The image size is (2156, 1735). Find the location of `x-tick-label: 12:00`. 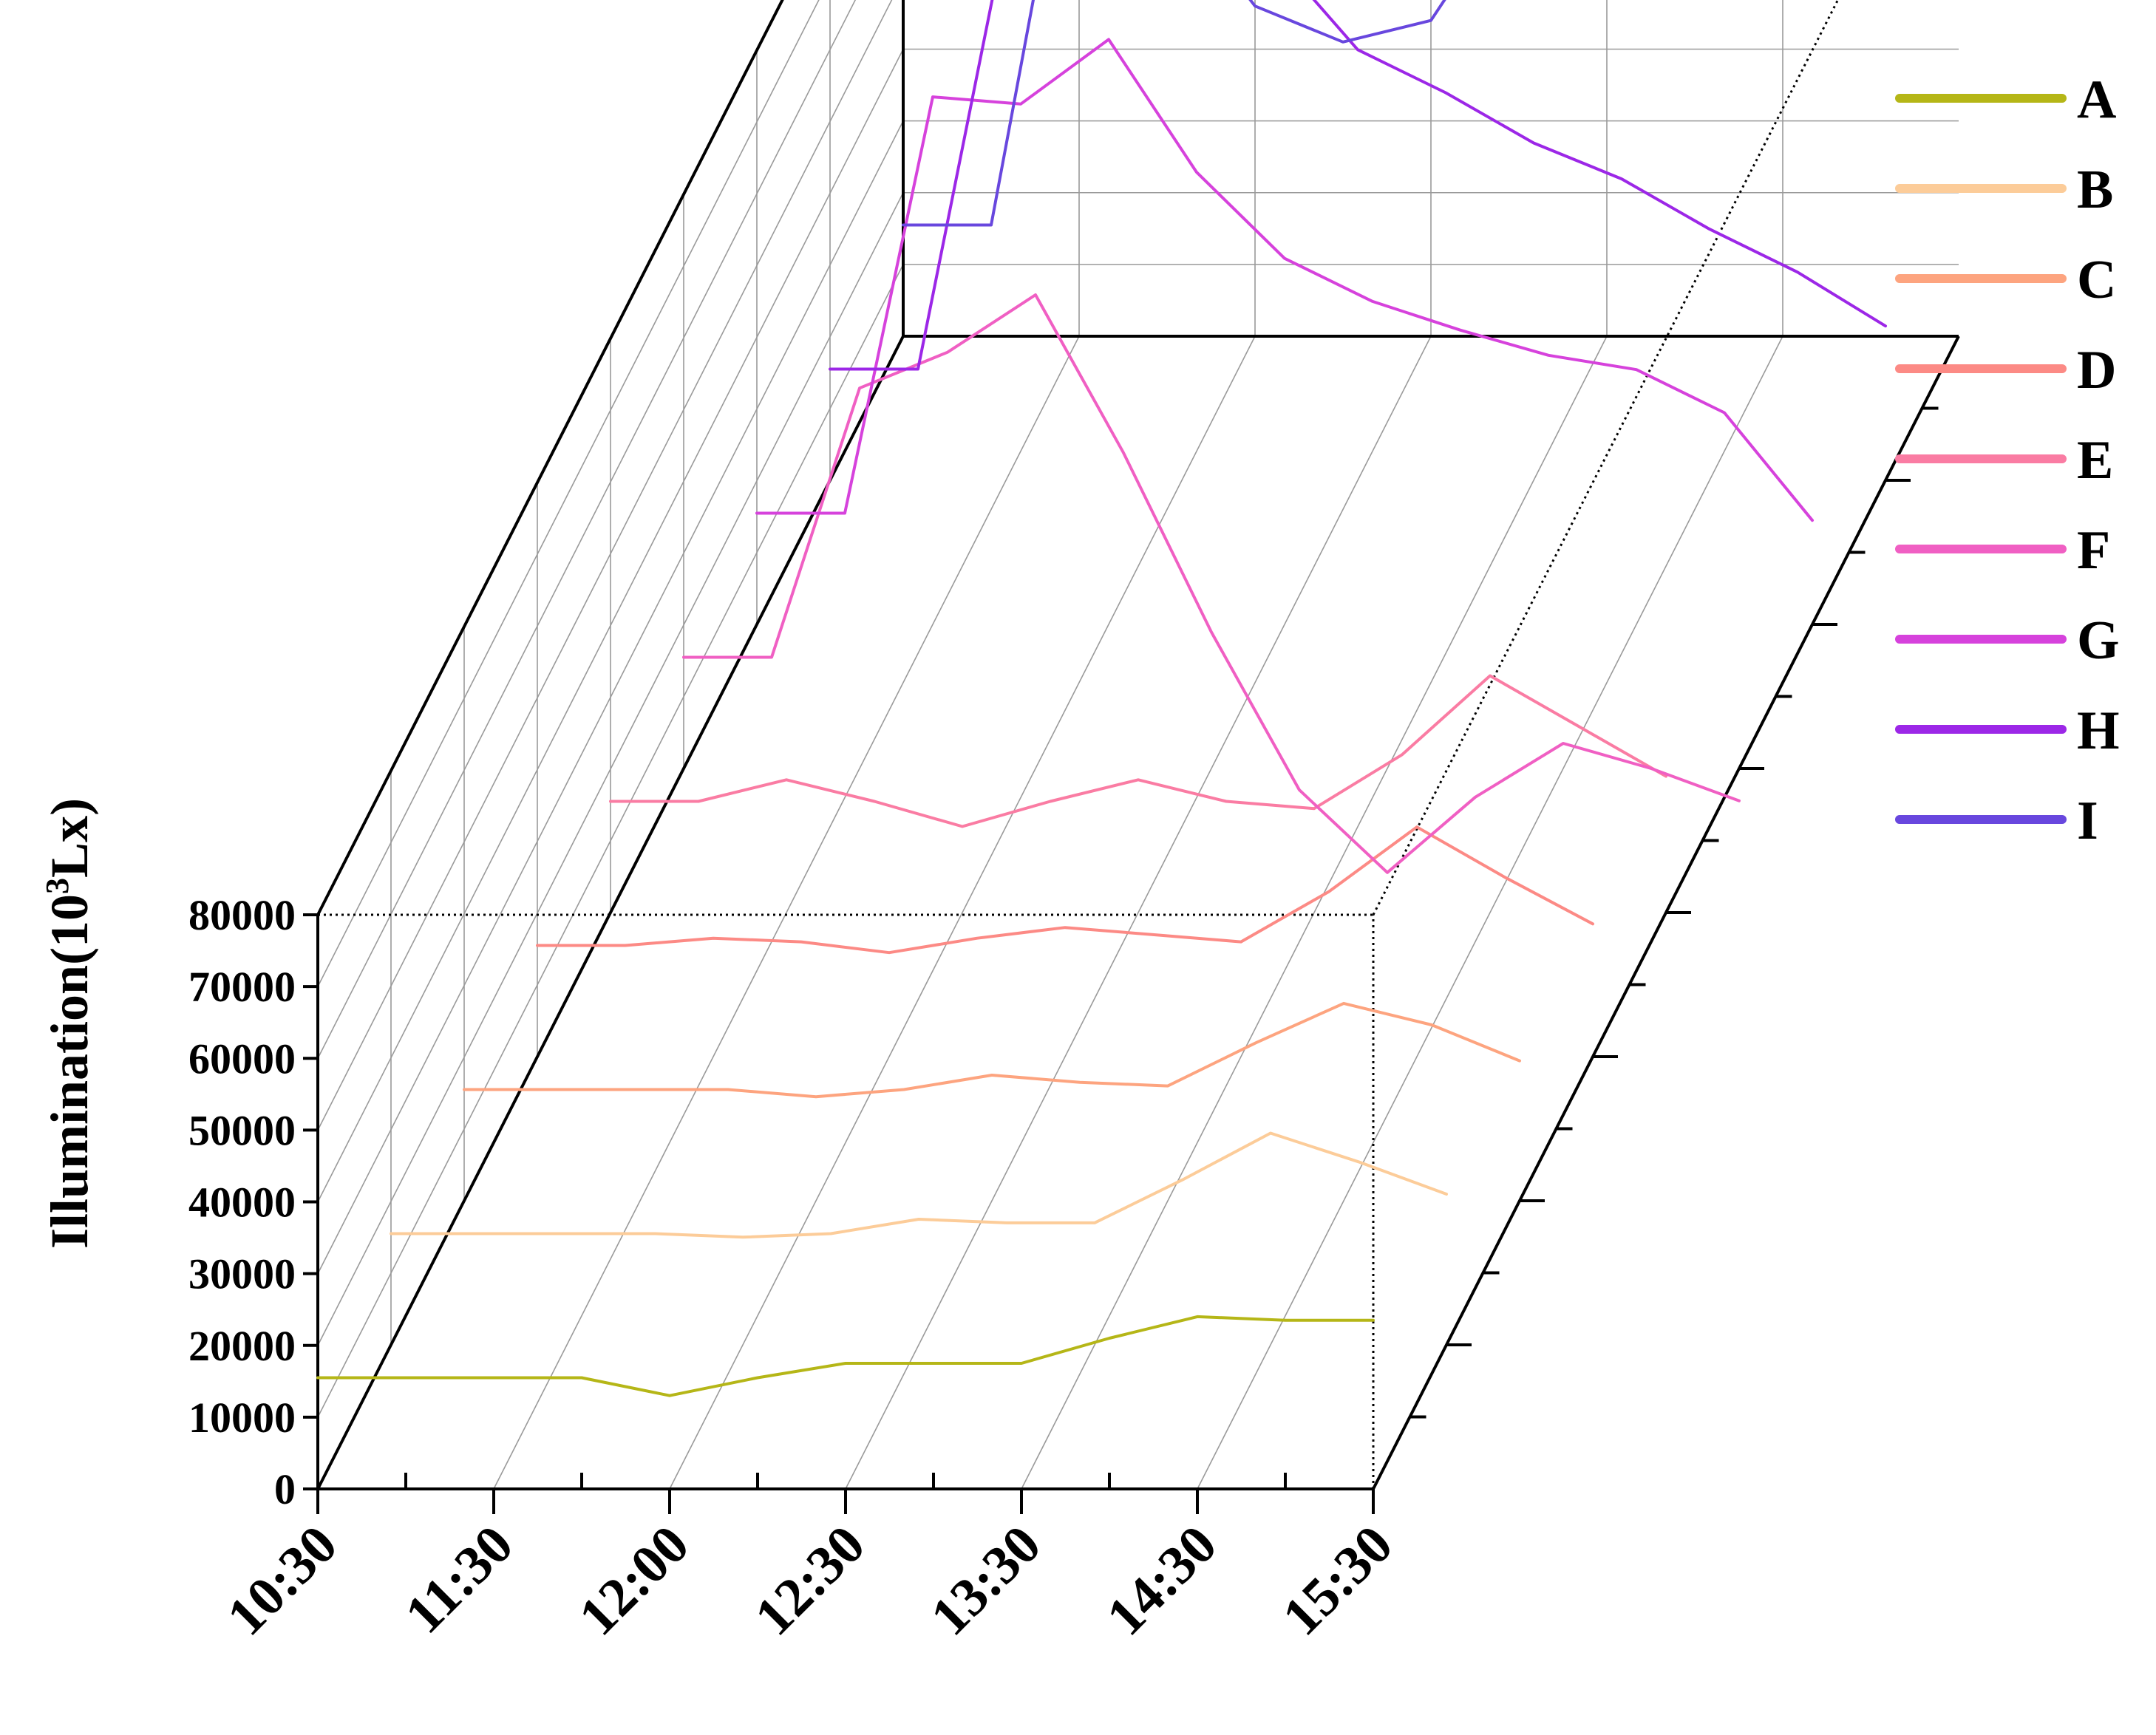

x-tick-label: 12:00 is located at coordinates (634, 1580).